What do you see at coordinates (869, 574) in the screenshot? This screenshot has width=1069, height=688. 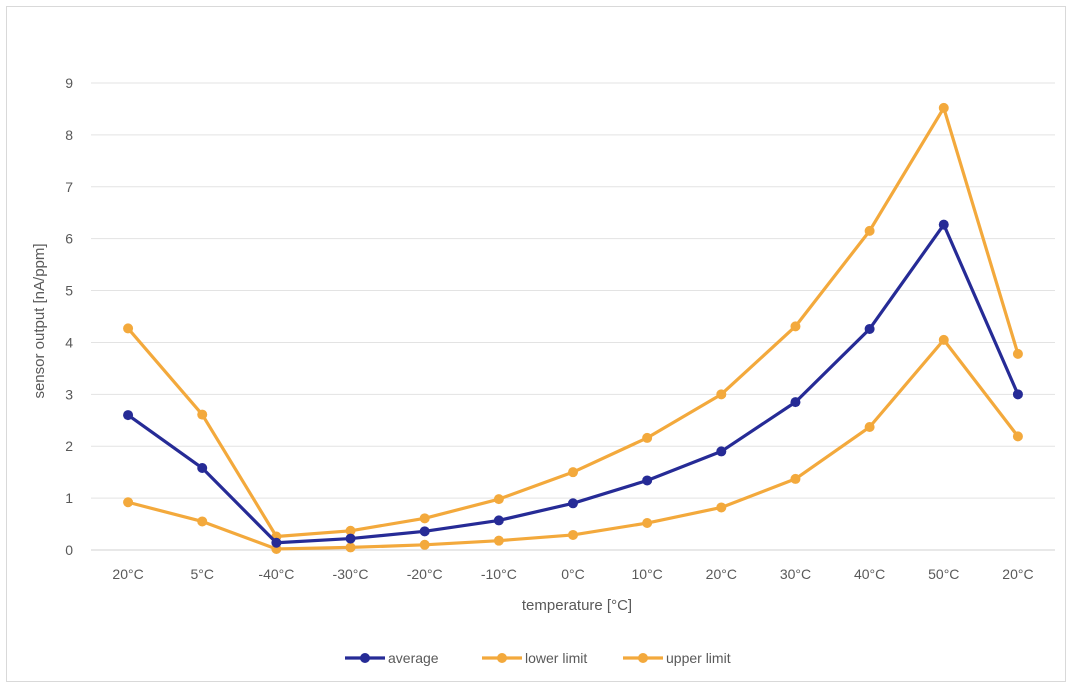 I see `x-tick-label: 40°C` at bounding box center [869, 574].